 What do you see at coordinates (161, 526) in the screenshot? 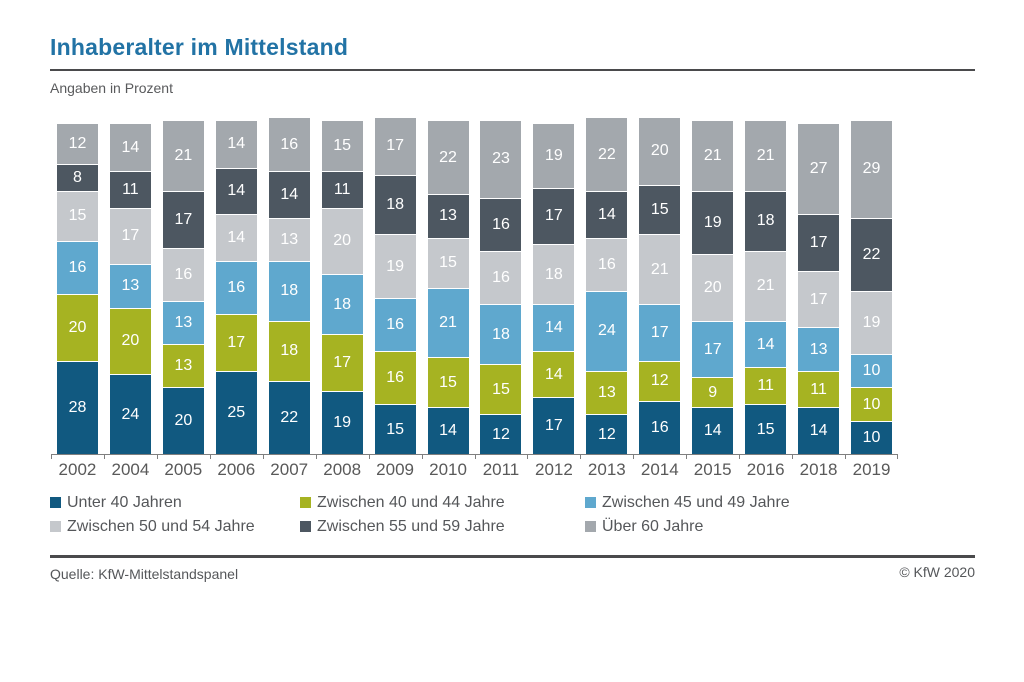
I see `legend-label: Zwischen 50 und 54 Jahre` at bounding box center [161, 526].